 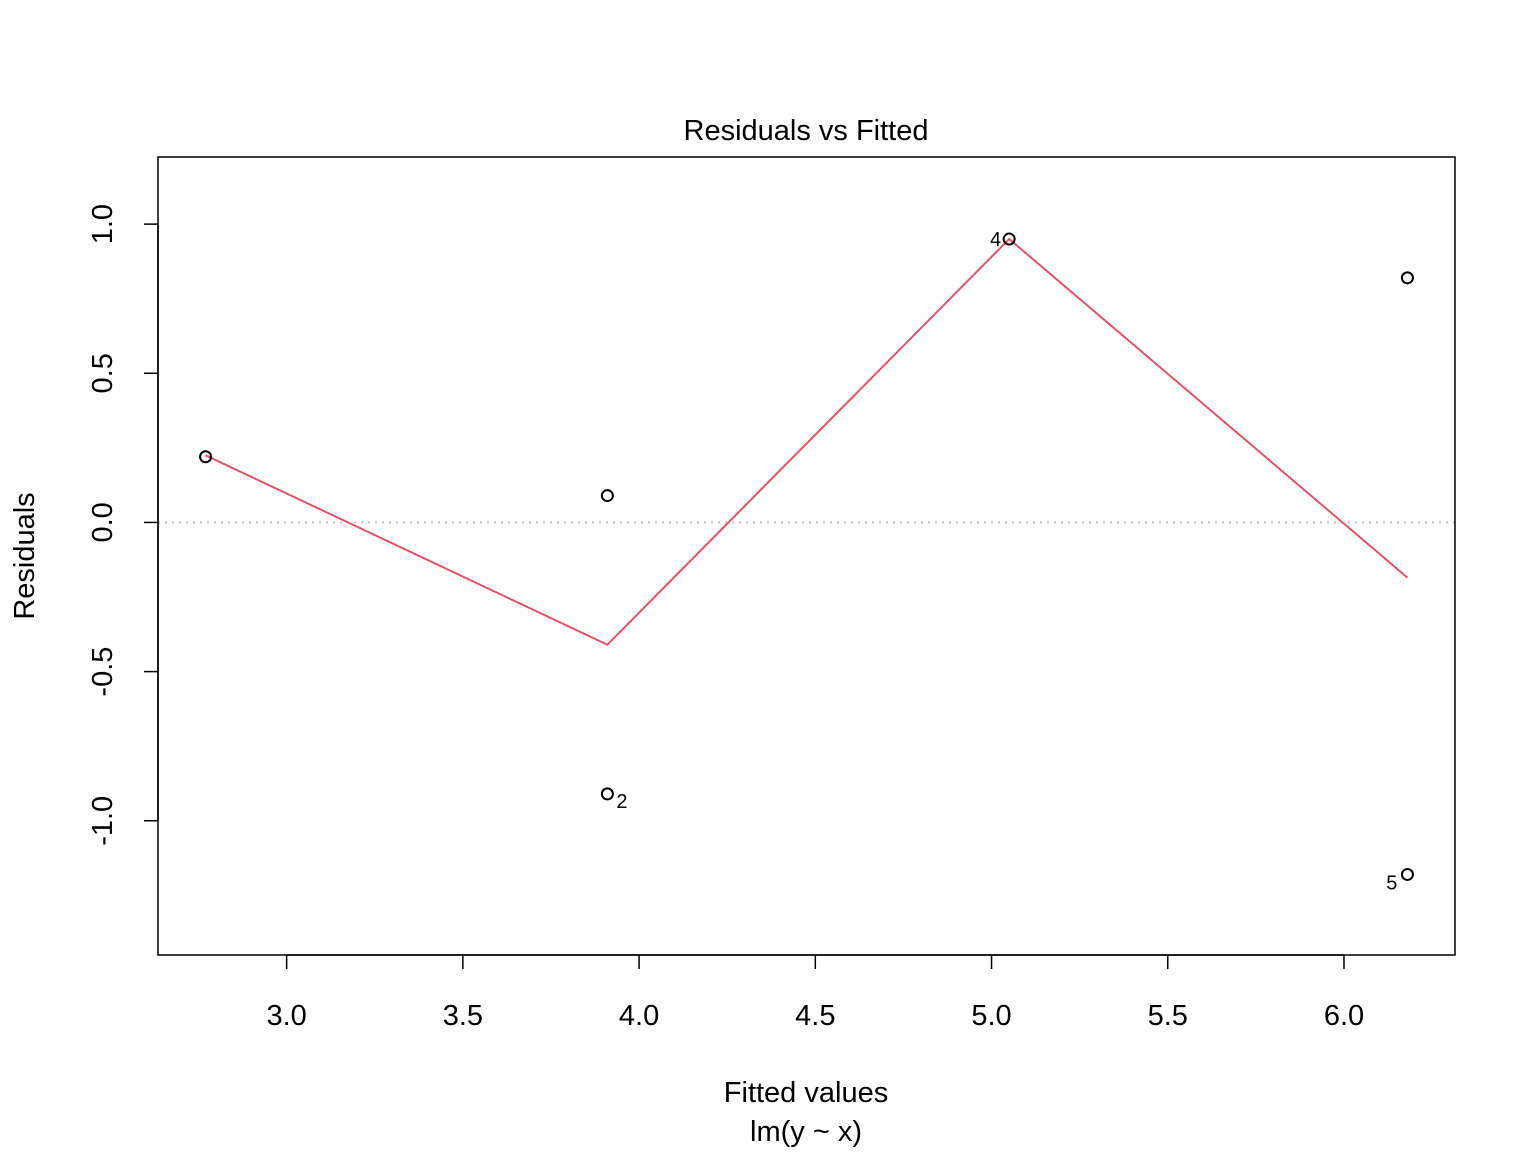 I want to click on x-tick-label: 4.5, so click(x=815, y=1016).